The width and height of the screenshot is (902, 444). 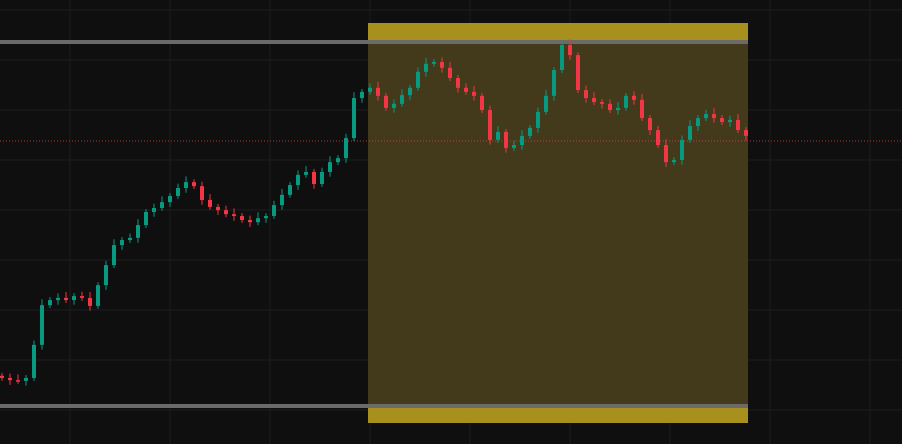 I want to click on zone-bottom-band, so click(x=558, y=414).